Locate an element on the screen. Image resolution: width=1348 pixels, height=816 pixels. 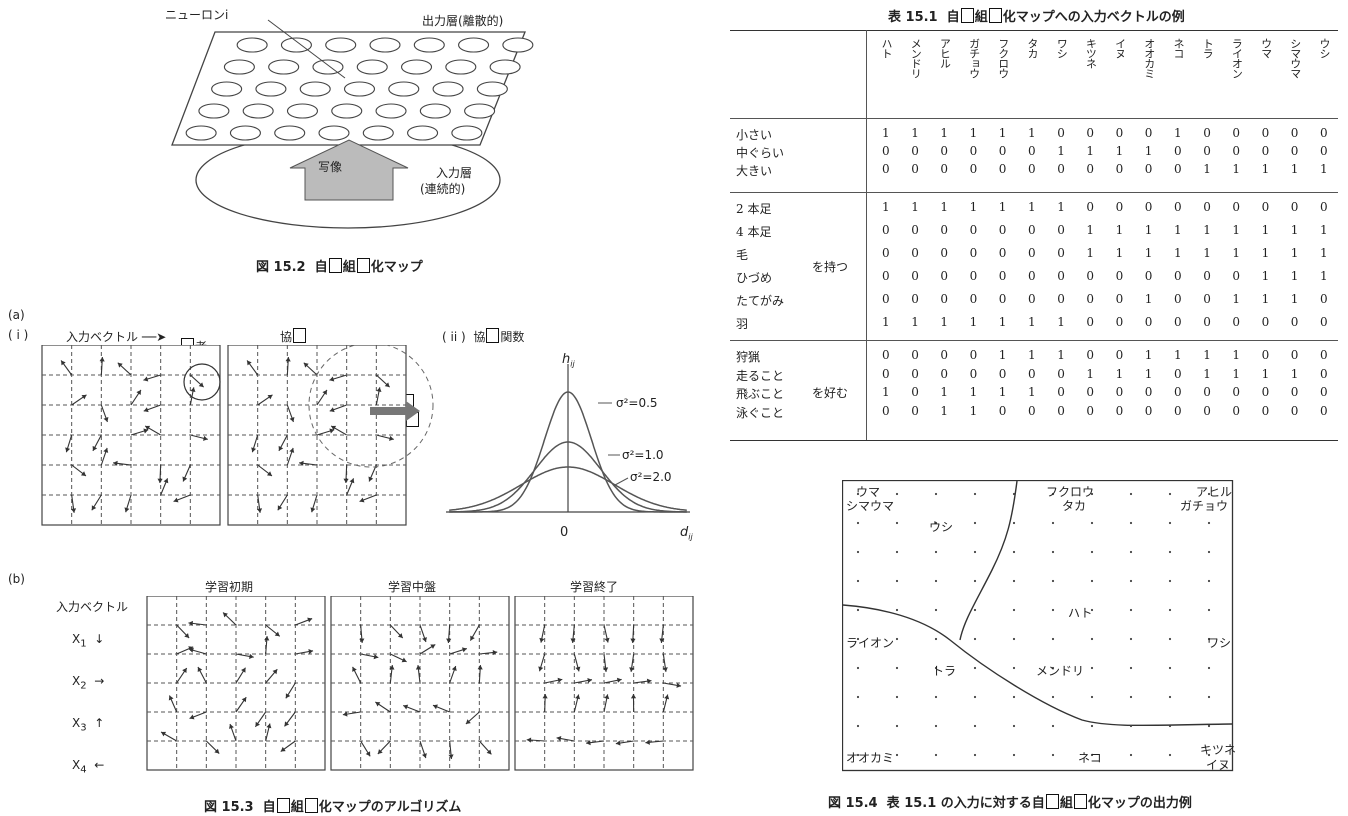
mapping-arrow is located at coordinates (349, 170).